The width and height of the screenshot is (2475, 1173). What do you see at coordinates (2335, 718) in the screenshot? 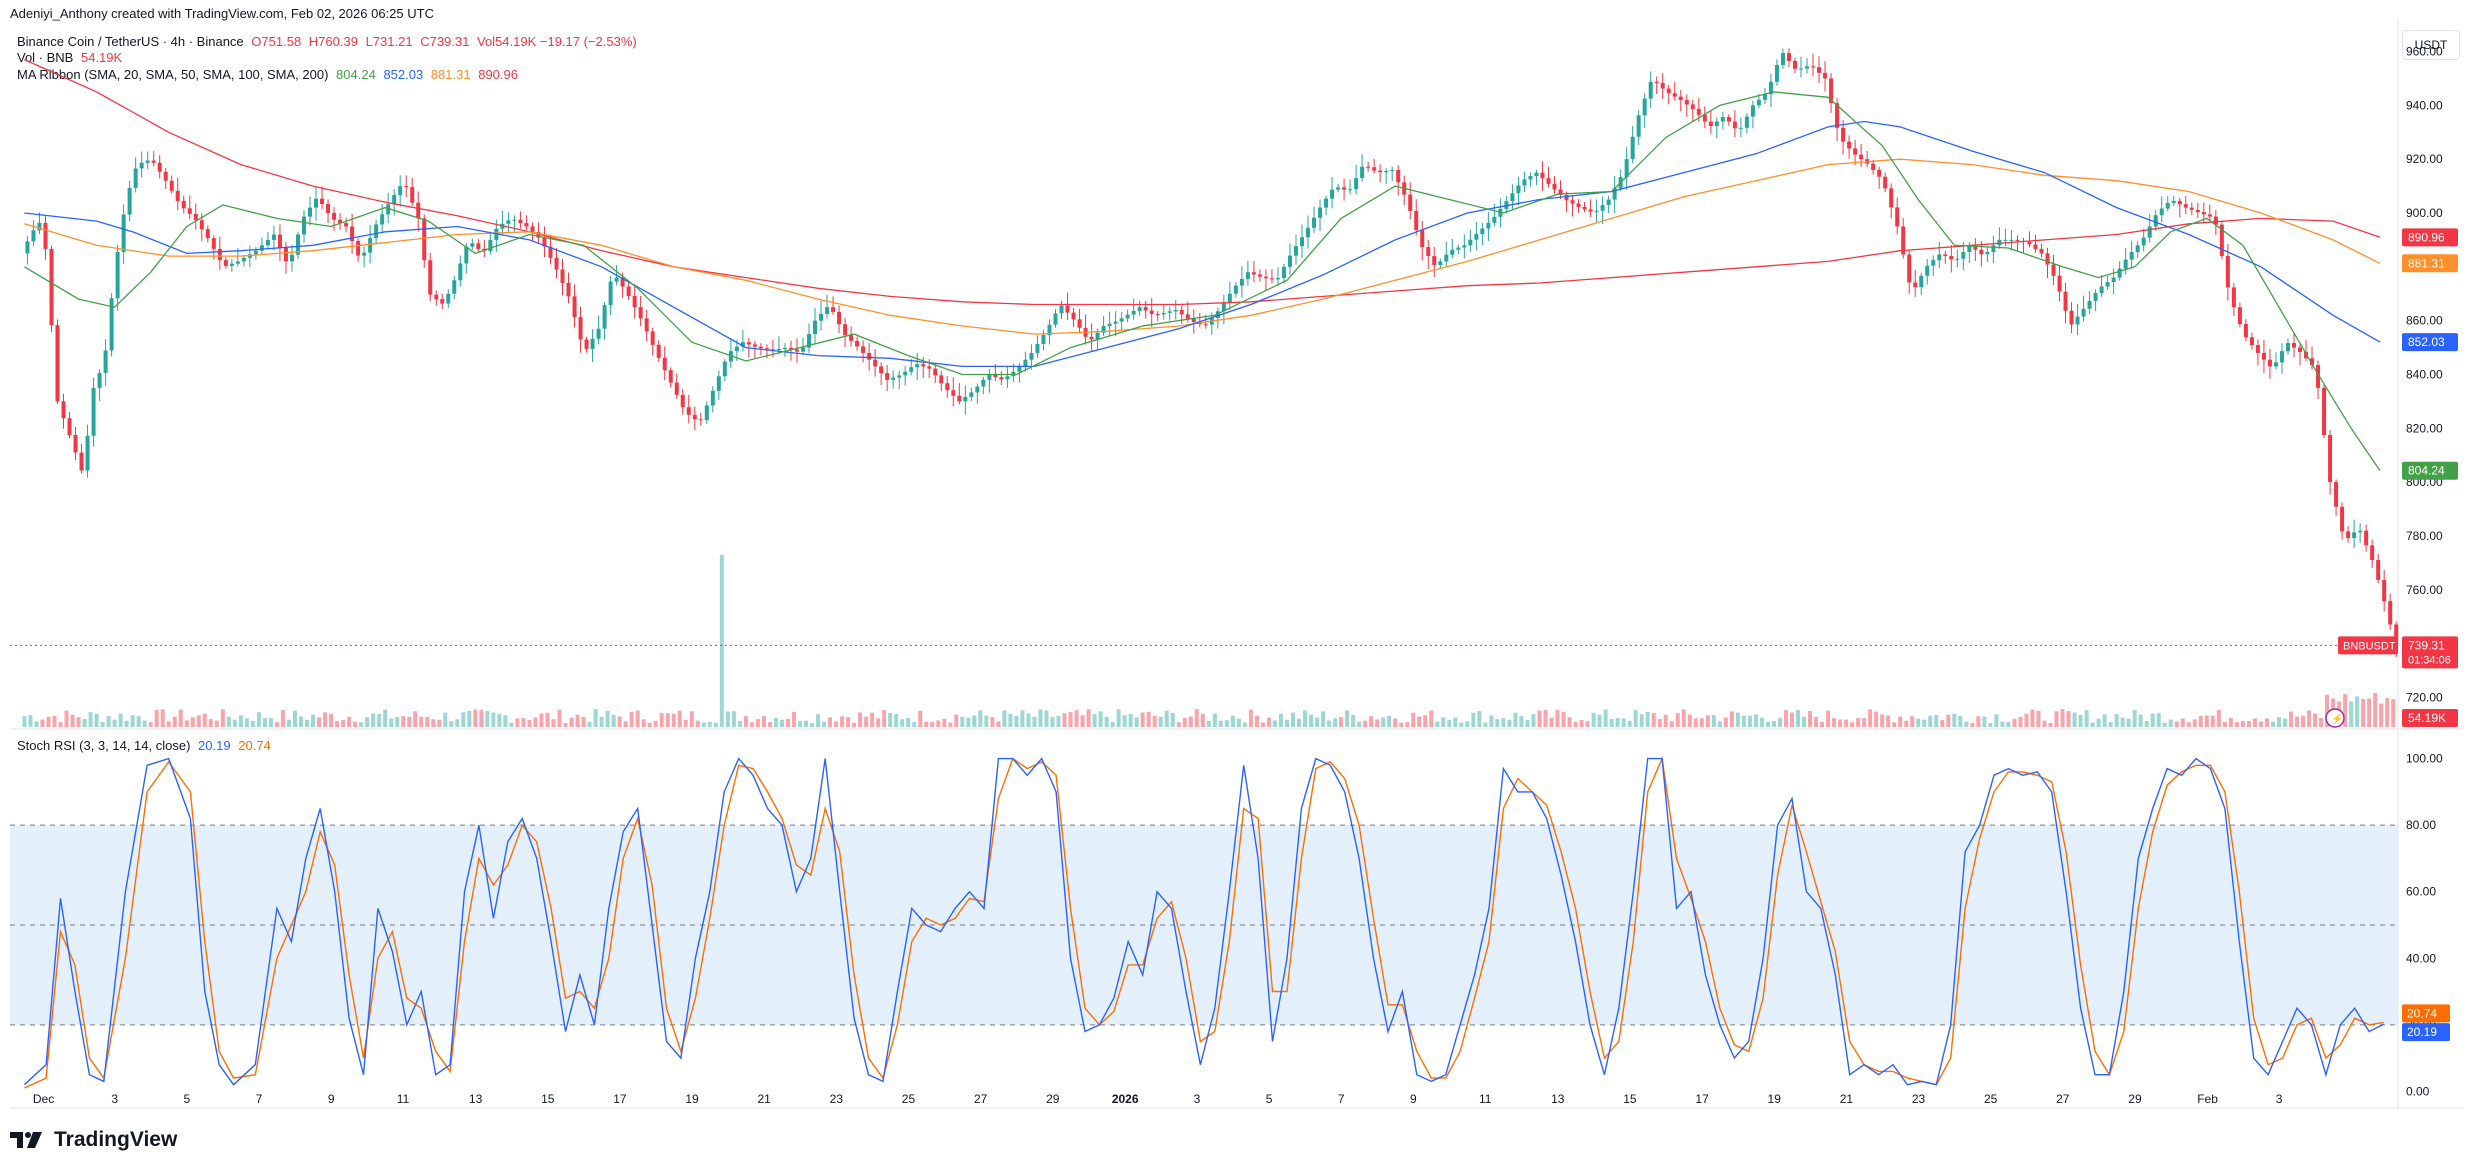
I see `lightning-icon` at bounding box center [2335, 718].